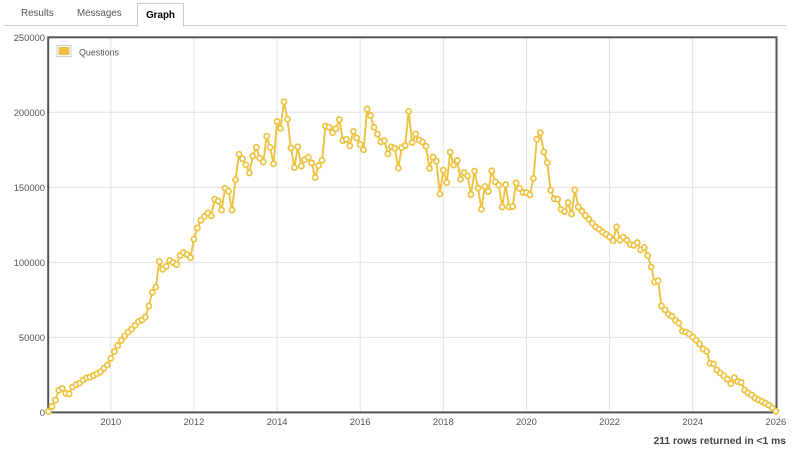 This screenshot has height=456, width=800. I want to click on svg-text: 100000, so click(29, 262).